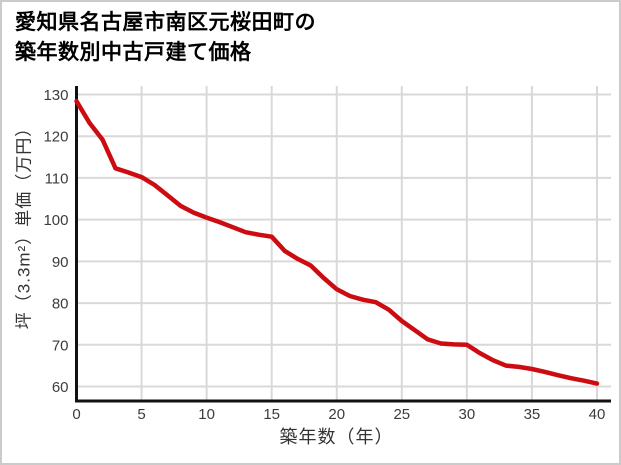  What do you see at coordinates (55, 137) in the screenshot?
I see `y-tick-label: 120` at bounding box center [55, 137].